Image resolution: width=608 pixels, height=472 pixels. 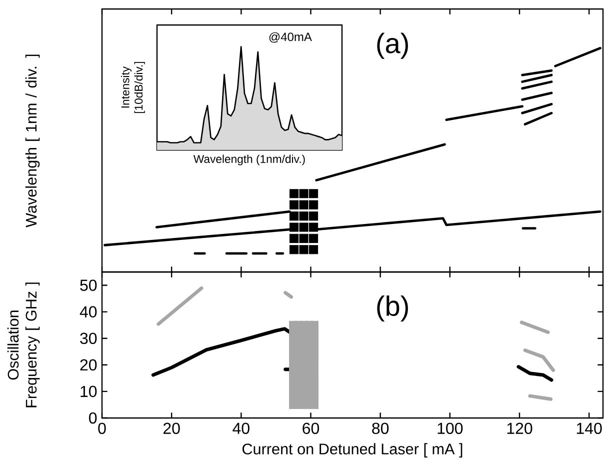 I want to click on y-tick-label: 40, so click(x=88, y=312).